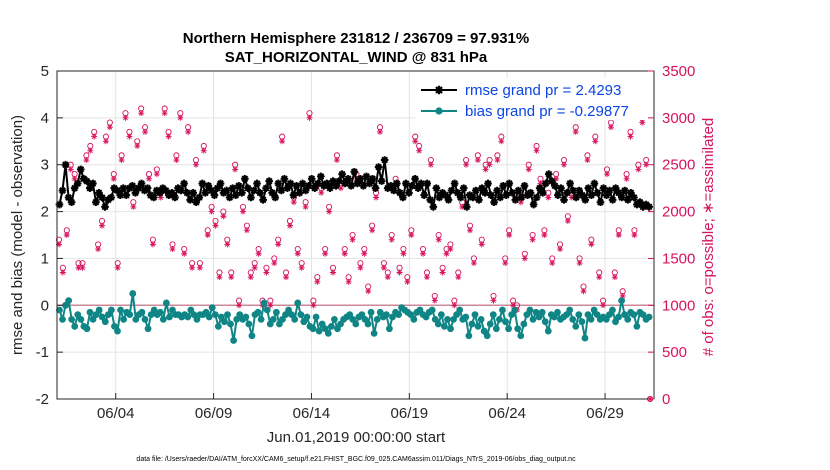 The height and width of the screenshot is (470, 830). Describe the element at coordinates (356, 57) in the screenshot. I see `chart-subtitle: SAT_HORIZONTAL_WIND @ 831 hPa` at that location.